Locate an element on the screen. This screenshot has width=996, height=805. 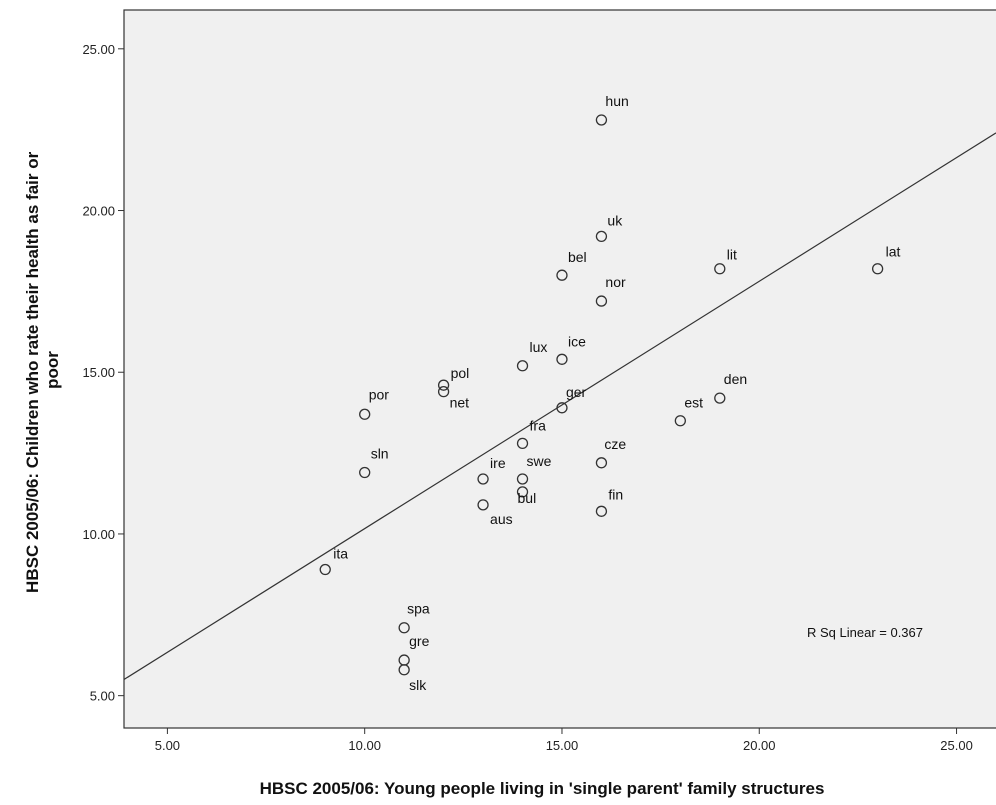
x-tick-label-3: 20.00 is located at coordinates (759, 745).